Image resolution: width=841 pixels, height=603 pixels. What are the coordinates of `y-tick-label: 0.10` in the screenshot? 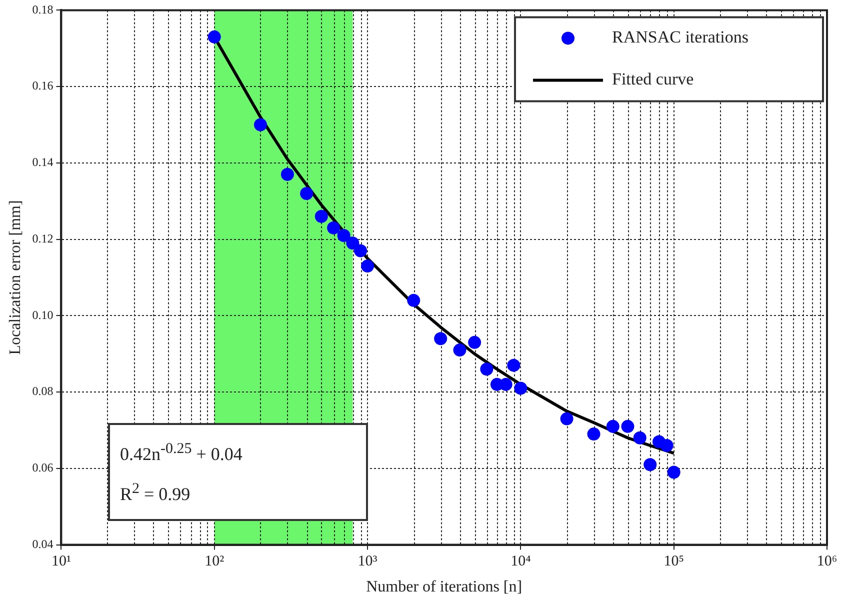 It's located at (43, 315).